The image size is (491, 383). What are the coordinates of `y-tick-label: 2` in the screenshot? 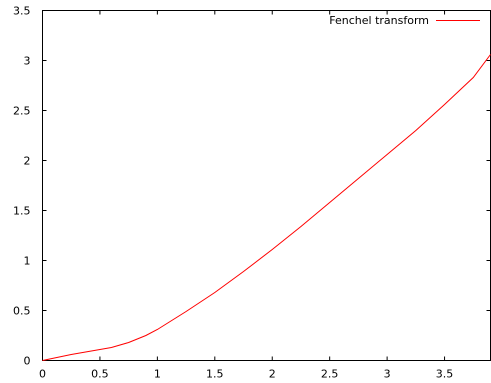 It's located at (27, 161).